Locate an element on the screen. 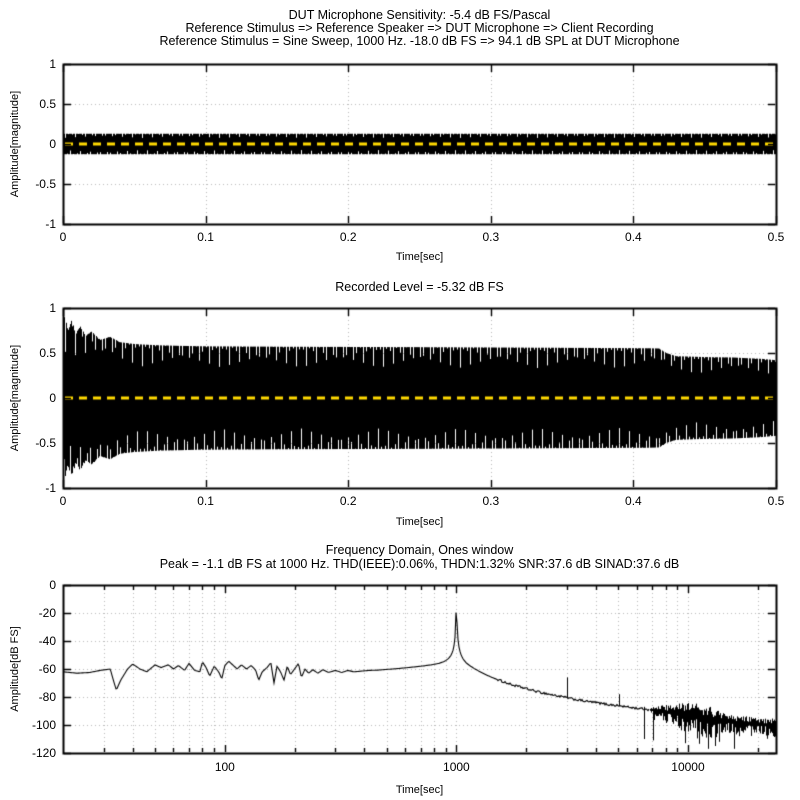 The image size is (800, 800). chart1-x-axis-label: Time[sec] is located at coordinates (419, 257).